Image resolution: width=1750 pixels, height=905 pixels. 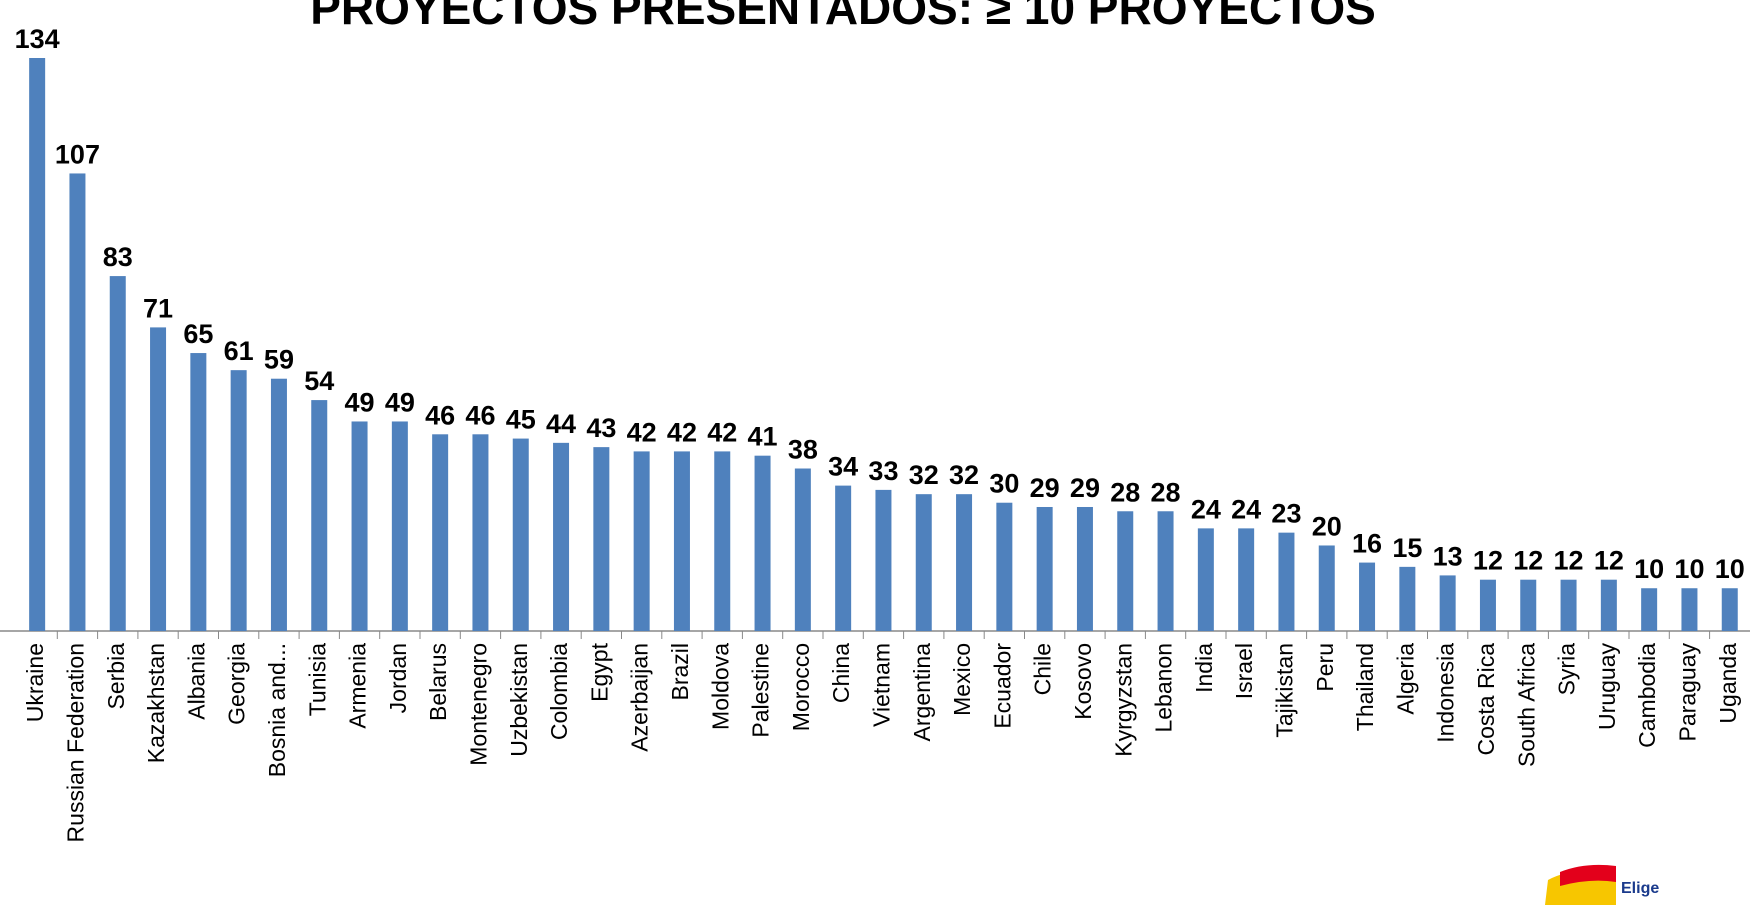 What do you see at coordinates (1486, 699) in the screenshot?
I see `x-tick-label: Costa Rica` at bounding box center [1486, 699].